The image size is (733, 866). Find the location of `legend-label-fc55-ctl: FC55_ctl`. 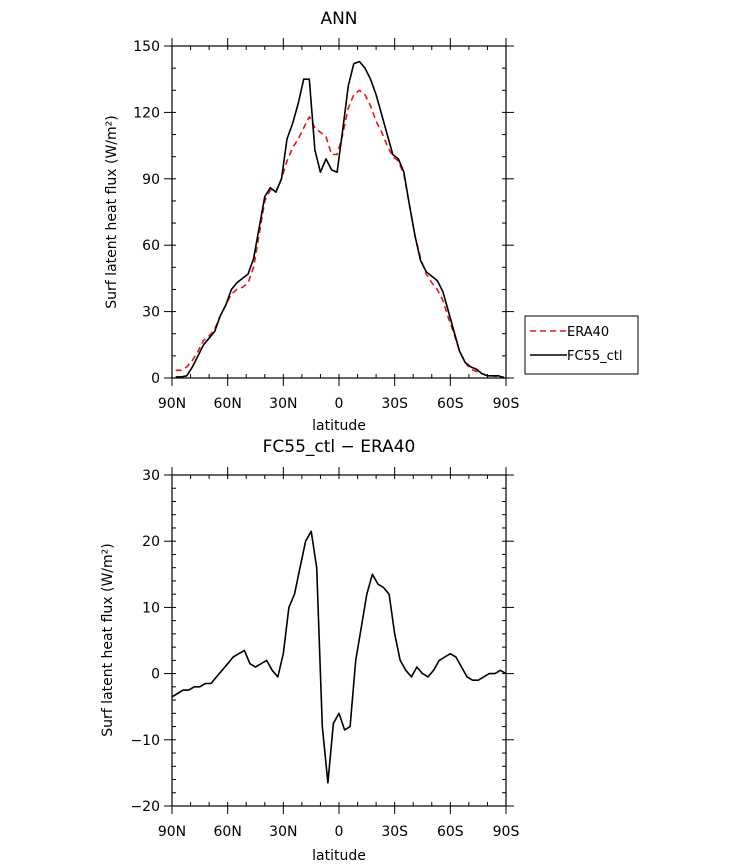

legend-label-fc55-ctl: FC55_ctl is located at coordinates (594, 356).